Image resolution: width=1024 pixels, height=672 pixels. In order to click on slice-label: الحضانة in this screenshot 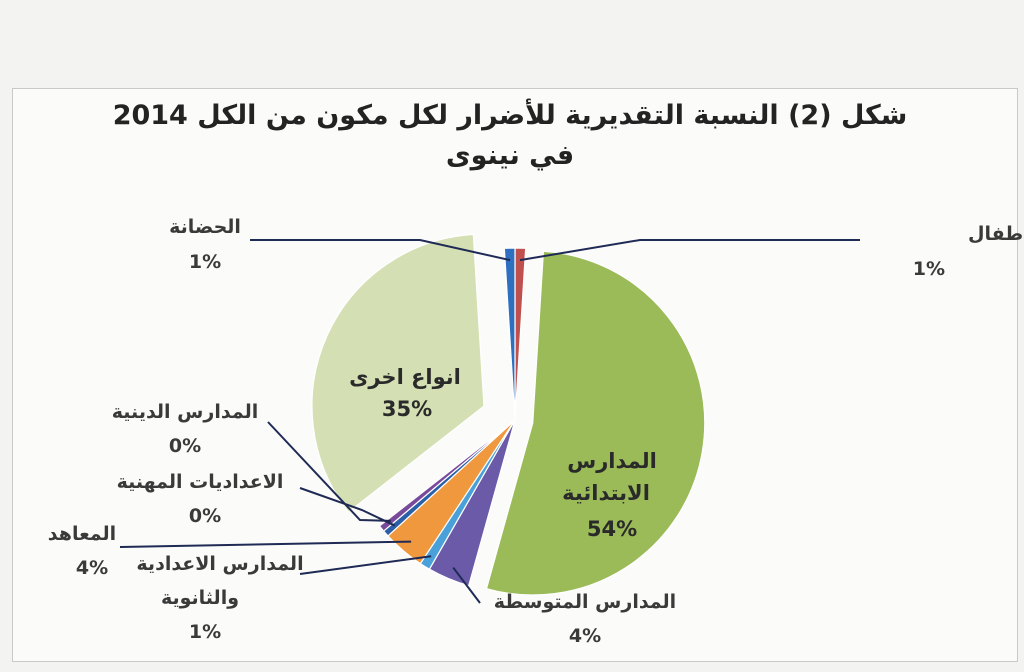, I will do `click(205, 227)`.